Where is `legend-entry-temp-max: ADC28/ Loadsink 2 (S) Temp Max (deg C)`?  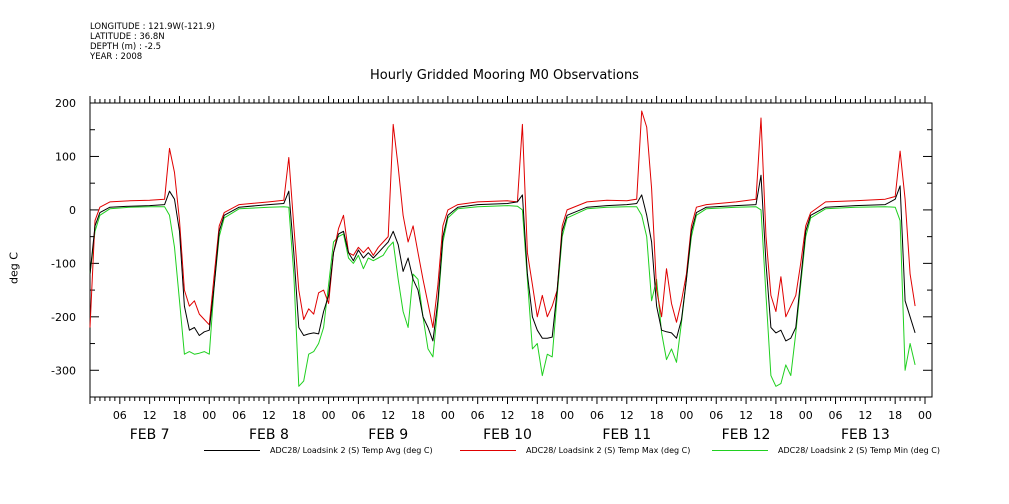 legend-entry-temp-max: ADC28/ Loadsink 2 (S) Temp Max (deg C) is located at coordinates (575, 450).